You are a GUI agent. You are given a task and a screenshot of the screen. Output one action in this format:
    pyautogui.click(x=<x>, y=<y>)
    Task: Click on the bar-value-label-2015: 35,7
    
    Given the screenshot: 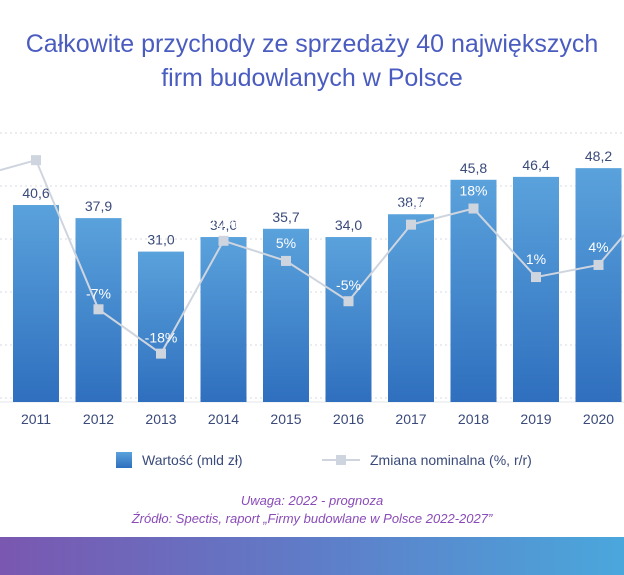 What is the action you would take?
    pyautogui.click(x=285, y=217)
    